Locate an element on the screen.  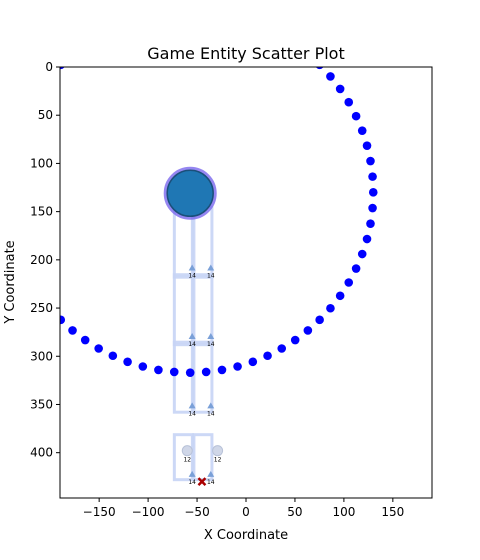
y-tick-label: 250 is located at coordinates (41, 308).